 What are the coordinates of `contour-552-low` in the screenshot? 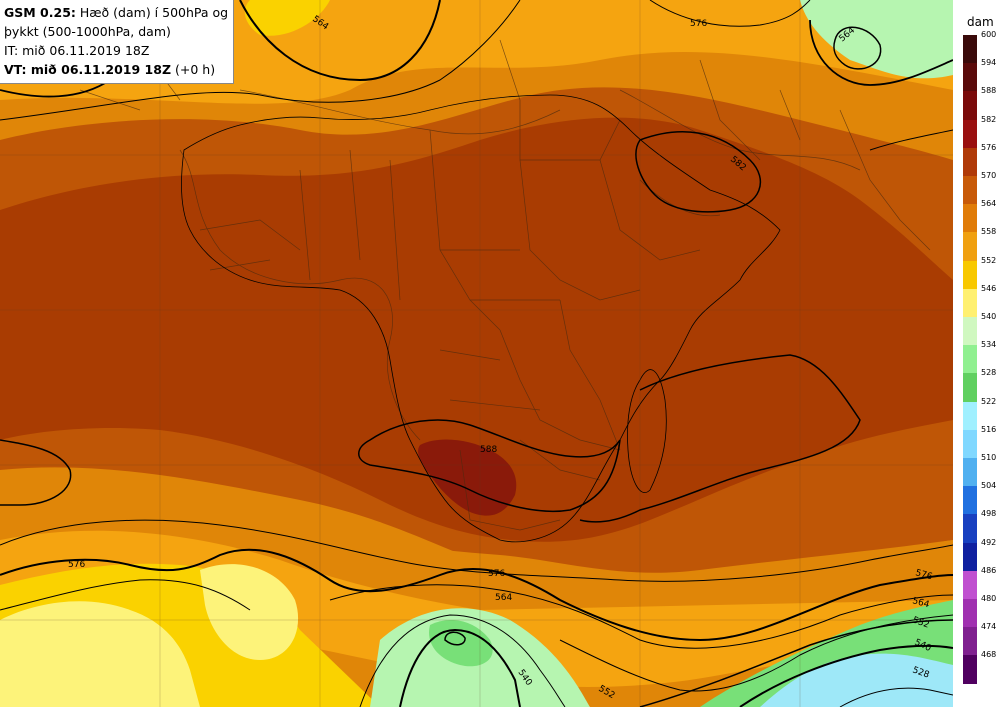 It's located at (462, 661).